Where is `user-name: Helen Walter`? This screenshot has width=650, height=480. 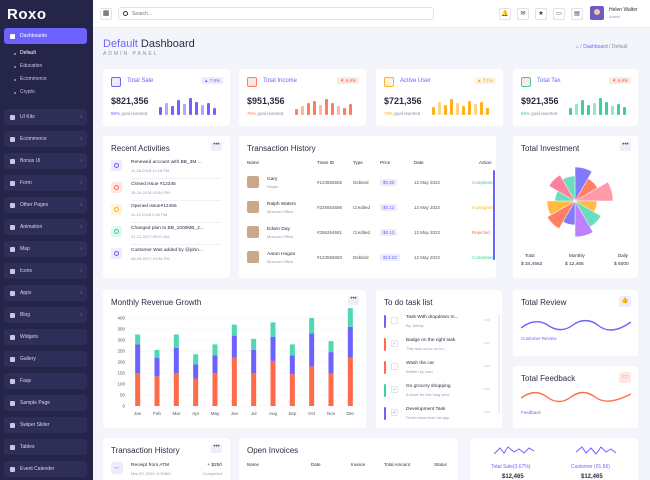 user-name: Helen Walter is located at coordinates (623, 10).